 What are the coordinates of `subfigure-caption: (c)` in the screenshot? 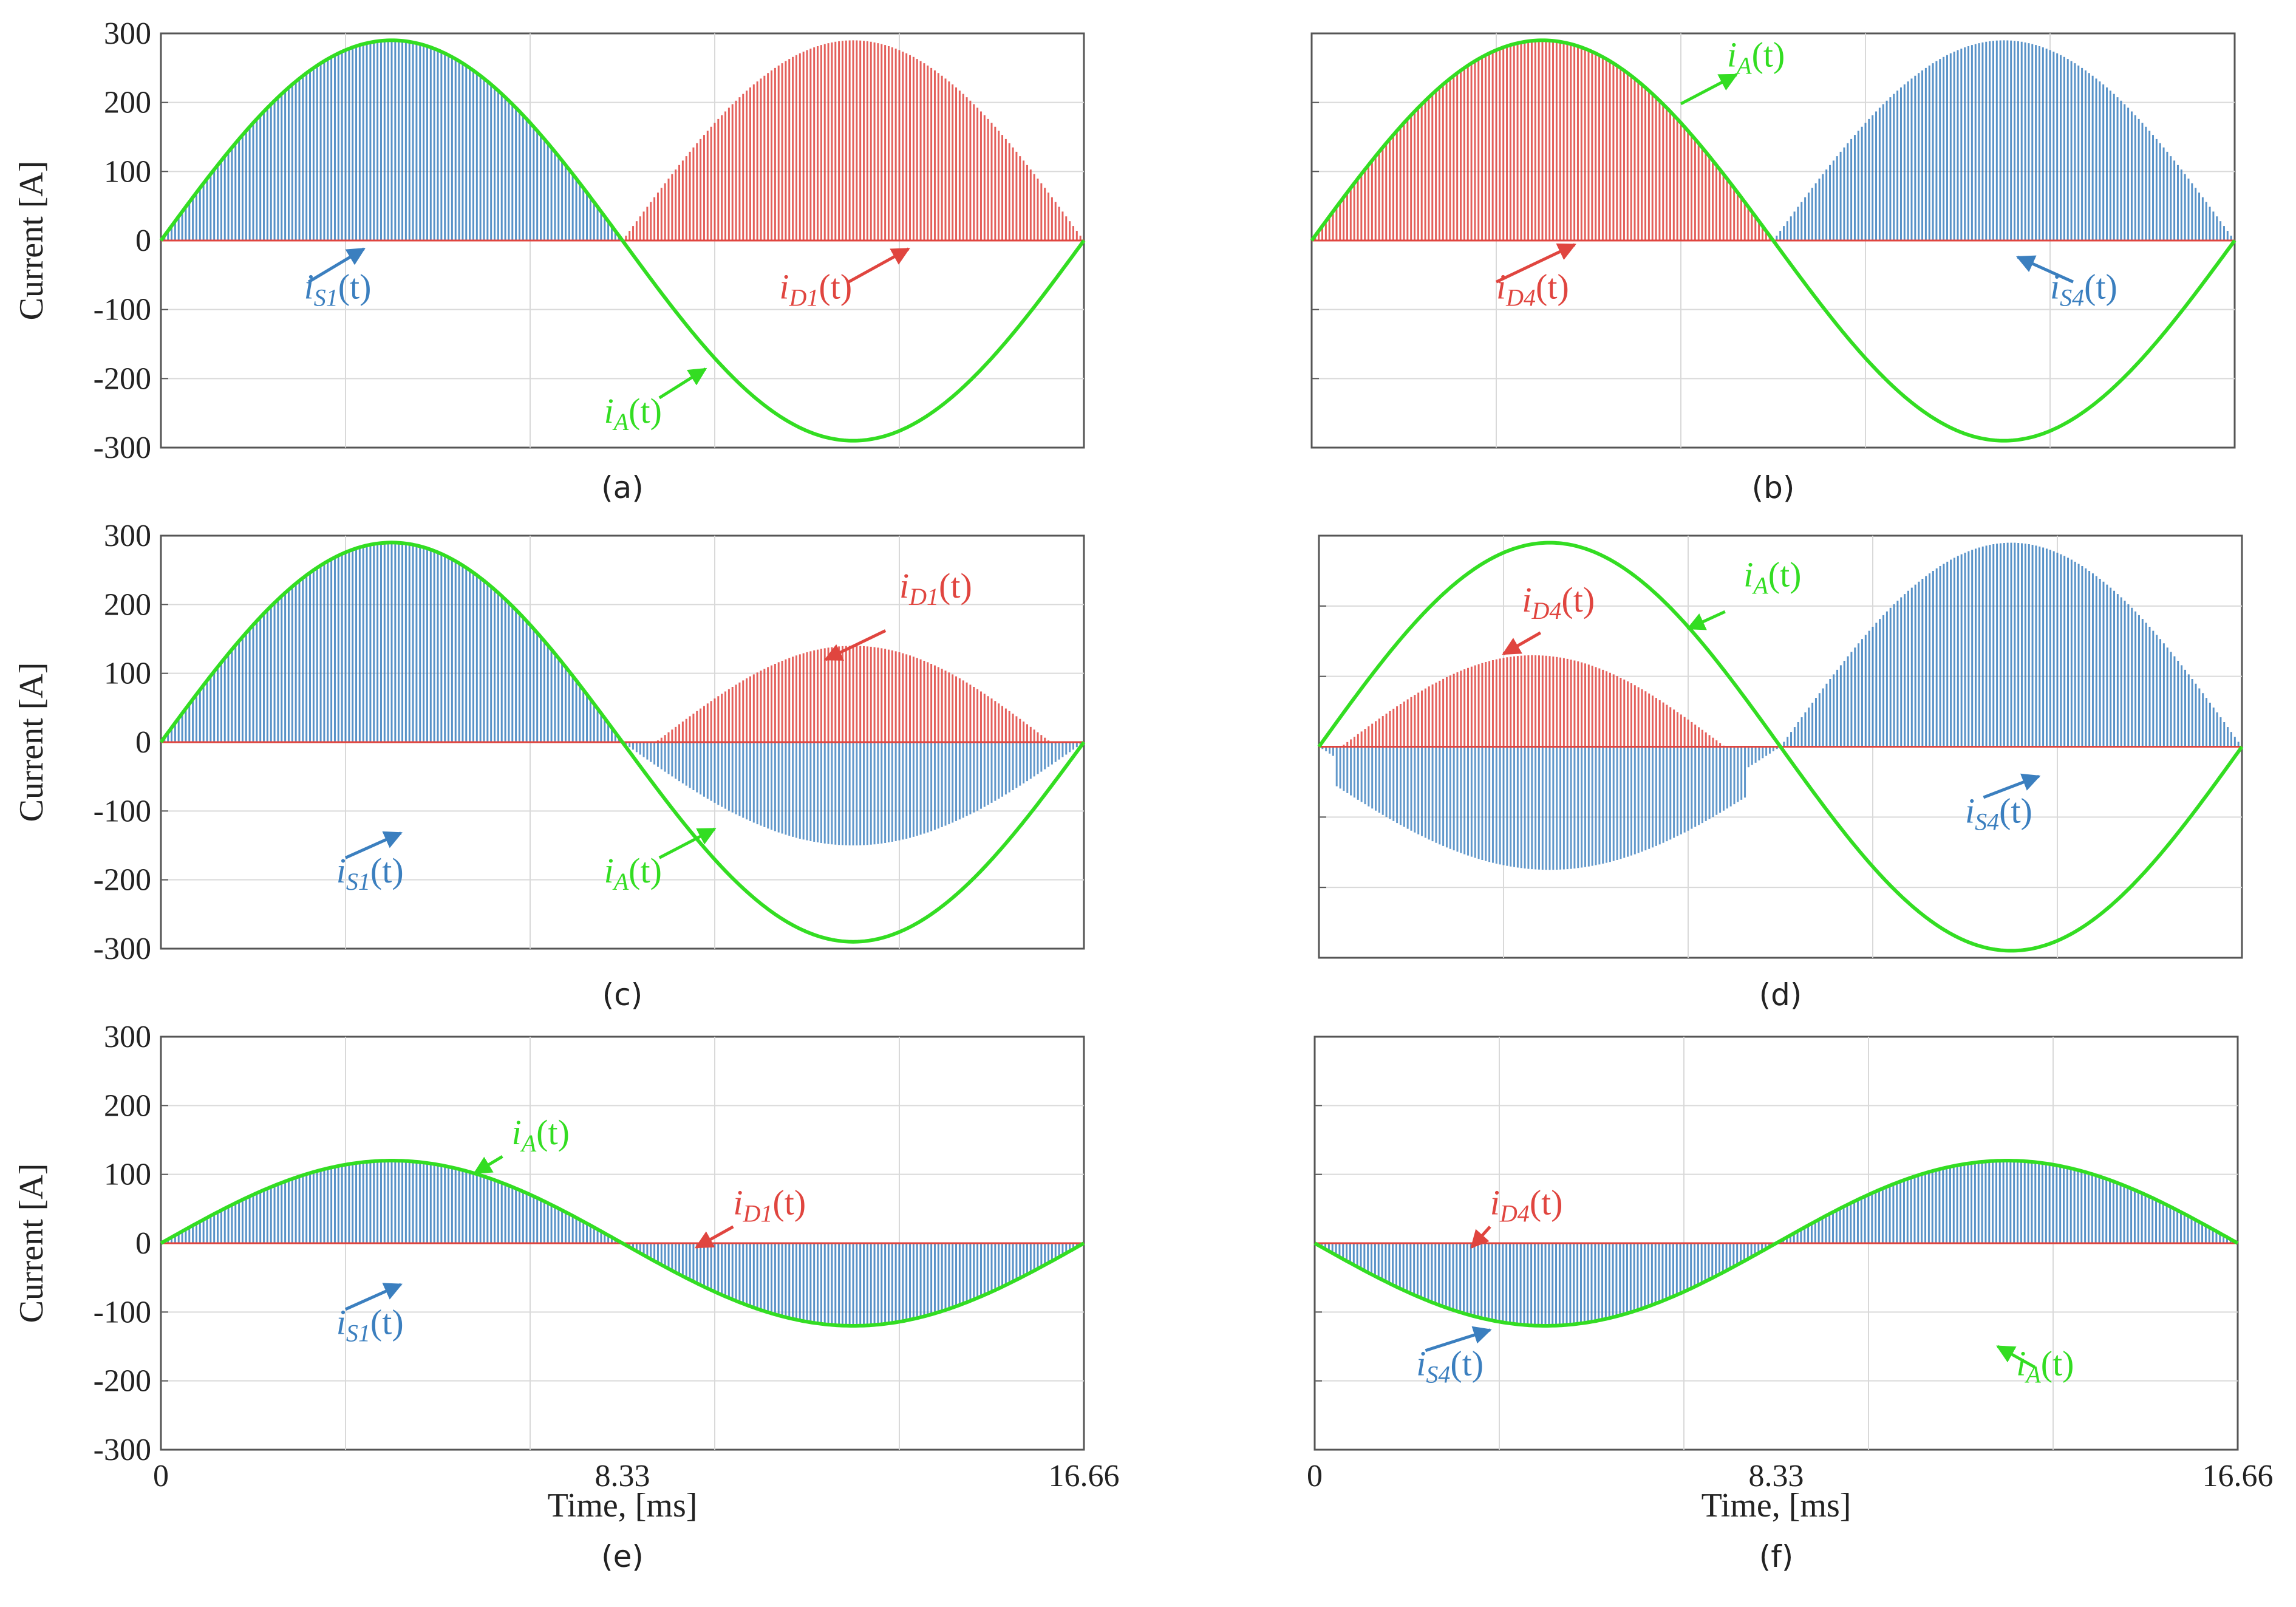 It's located at (622, 994).